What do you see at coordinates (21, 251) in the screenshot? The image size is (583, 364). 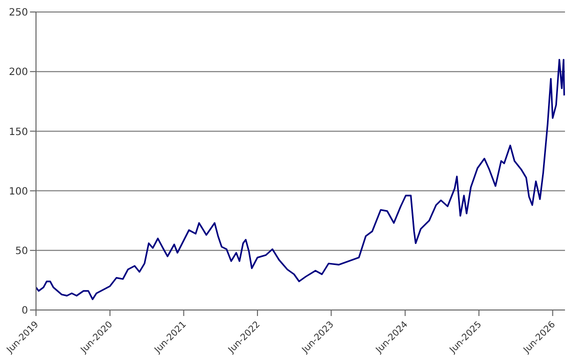 I see `y-tick-label: 50` at bounding box center [21, 251].